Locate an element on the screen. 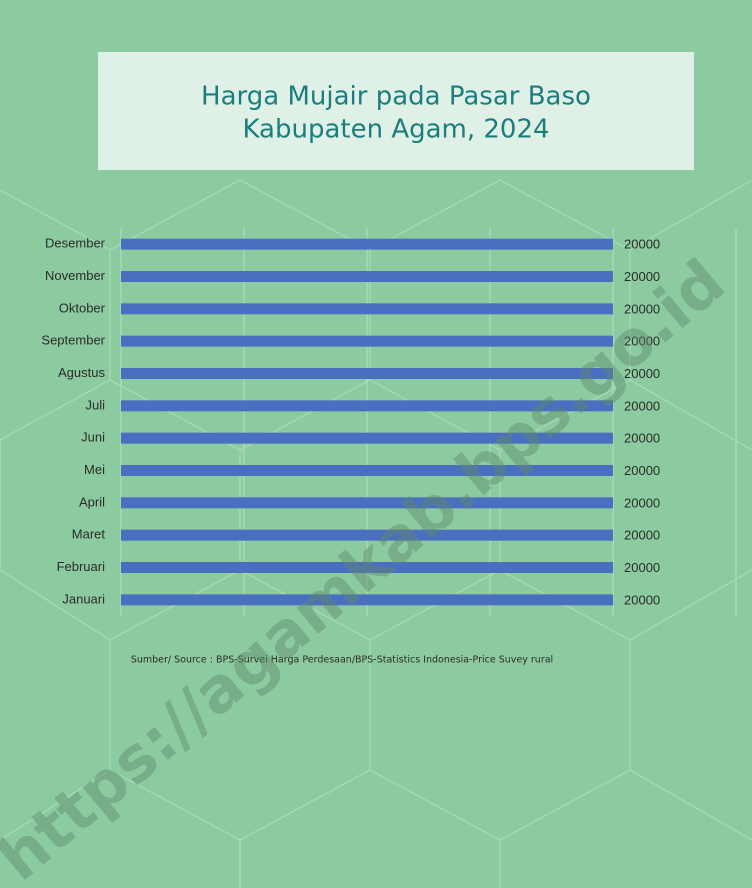 The image size is (752, 888). y-tick-label: Oktober is located at coordinates (82, 307).